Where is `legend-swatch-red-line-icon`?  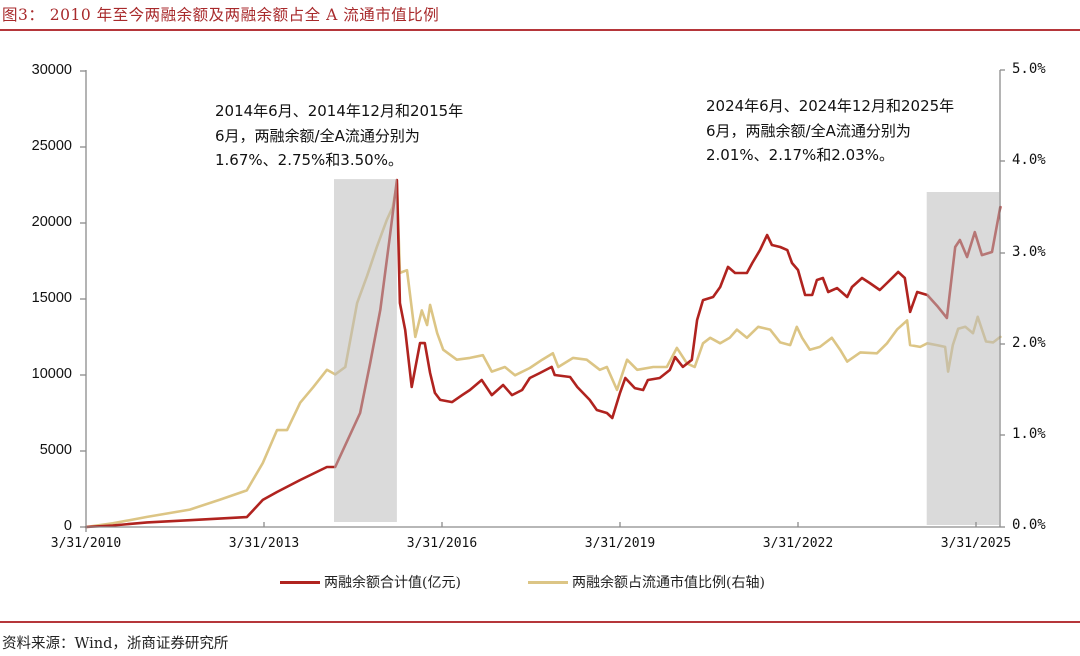
legend-swatch-red-line-icon is located at coordinates (300, 582).